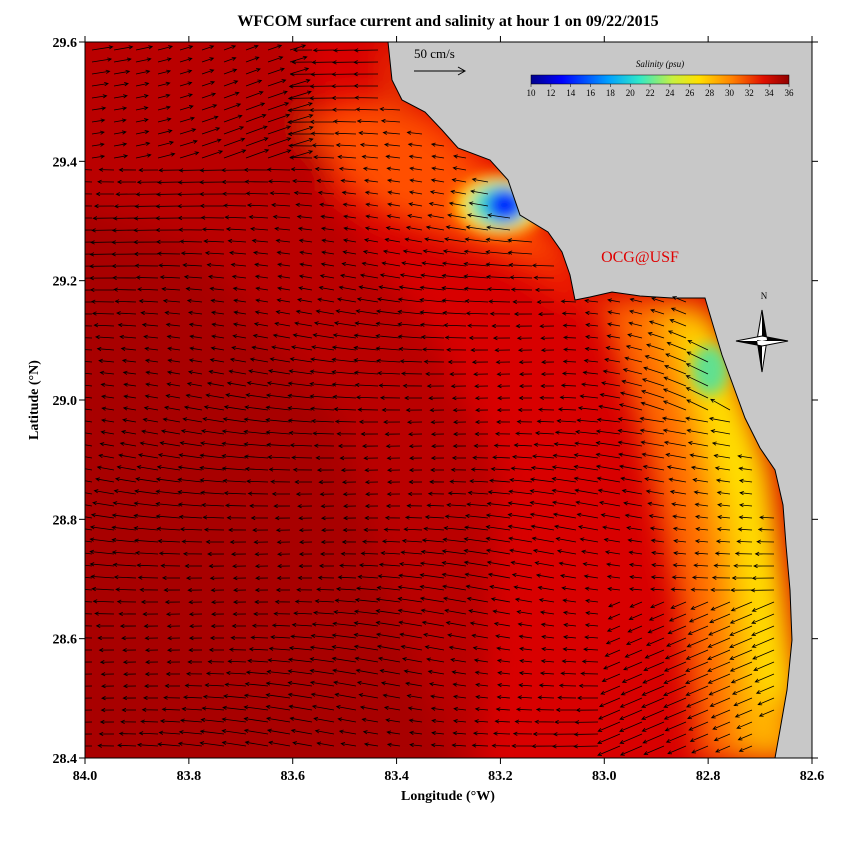 This screenshot has height=847, width=857. What do you see at coordinates (790, 93) in the screenshot?
I see `colorbar-tick-label: 36` at bounding box center [790, 93].